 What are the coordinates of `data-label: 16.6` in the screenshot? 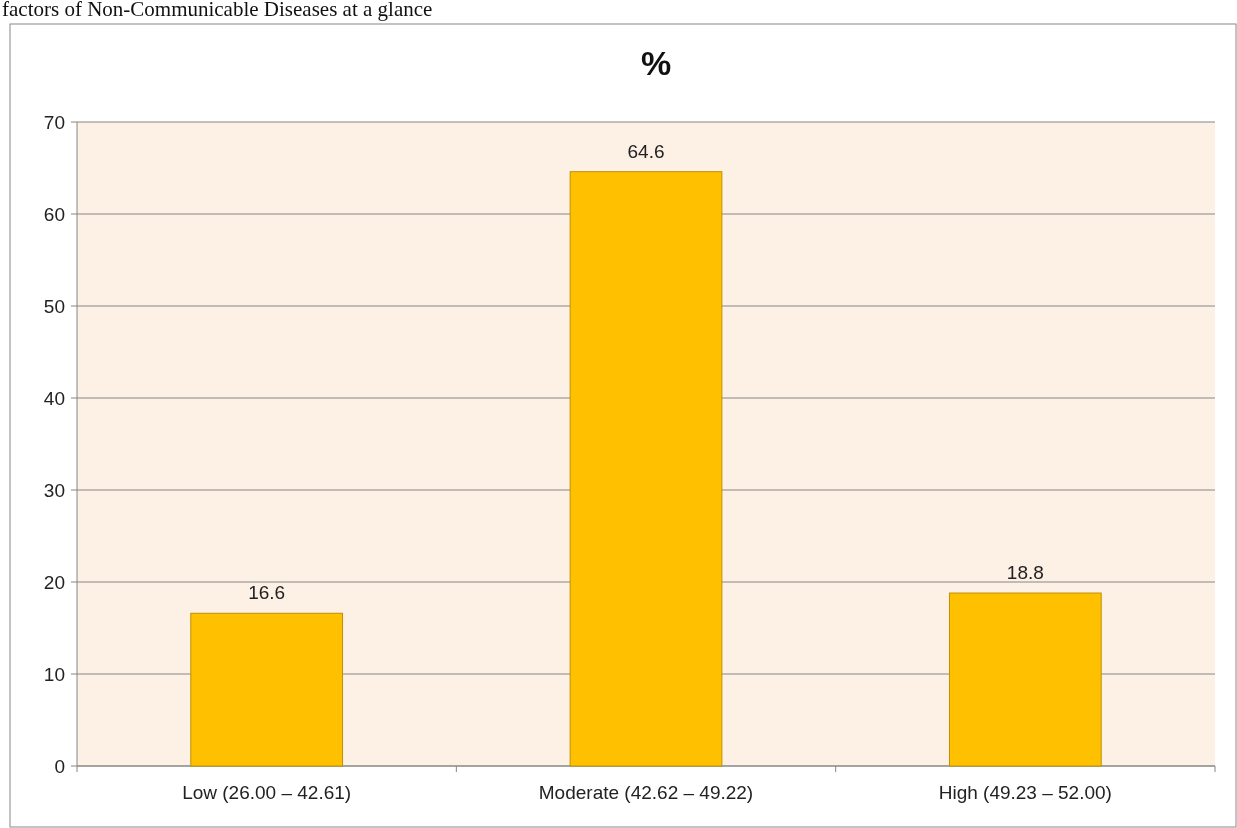 It's located at (267, 593).